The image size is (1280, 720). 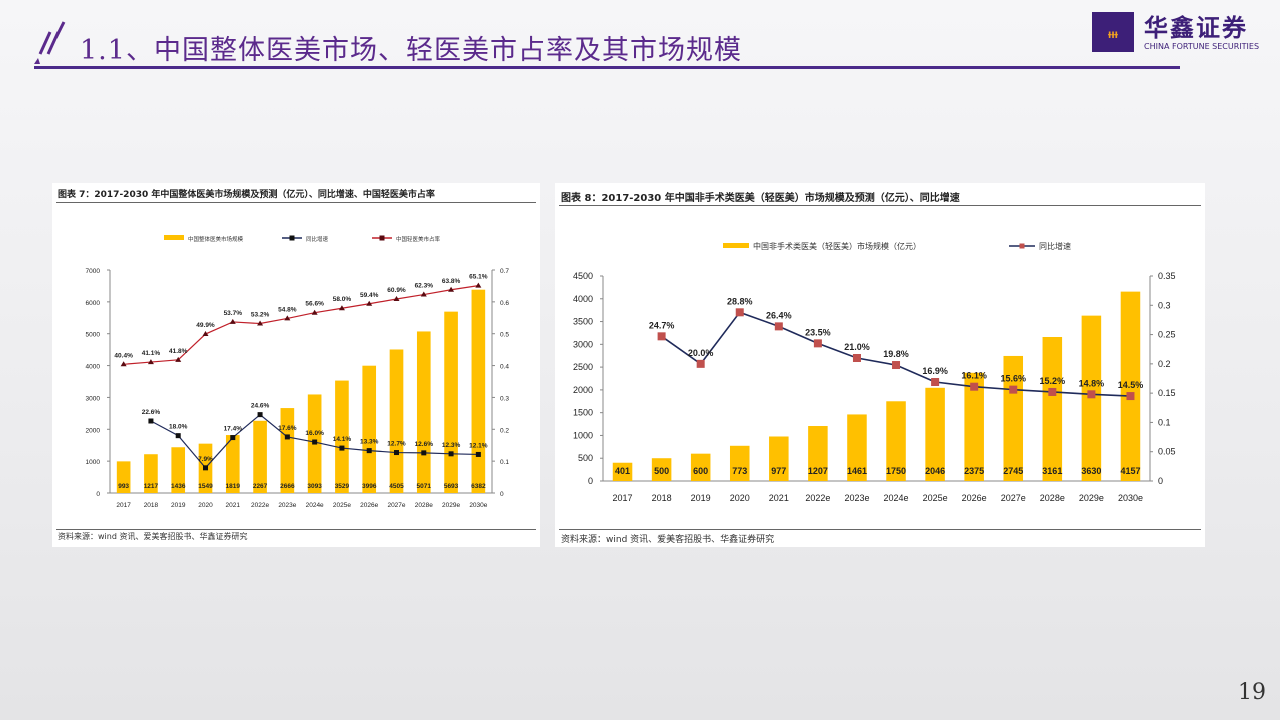 What do you see at coordinates (411, 50) in the screenshot?
I see `page-title: 1.1、中国整体医美市场、轻医美市占率及其市场规模` at bounding box center [411, 50].